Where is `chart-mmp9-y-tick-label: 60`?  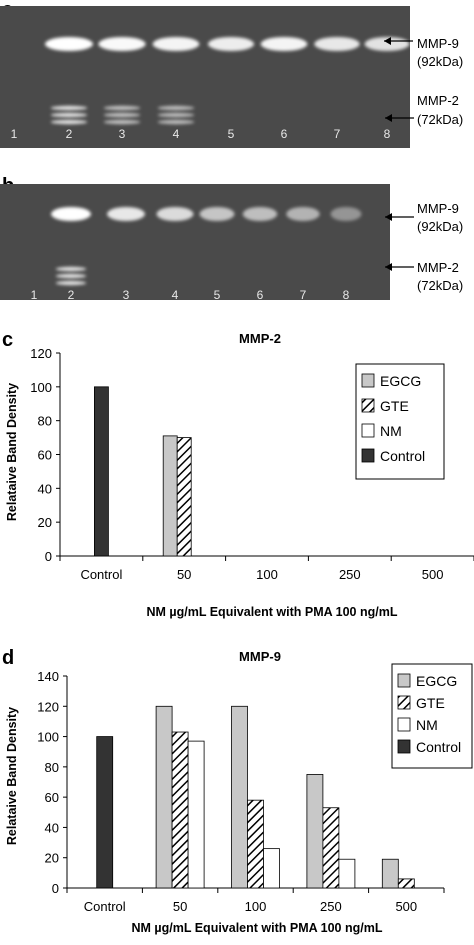
chart-mmp9-y-tick-label: 60 is located at coordinates (52, 797).